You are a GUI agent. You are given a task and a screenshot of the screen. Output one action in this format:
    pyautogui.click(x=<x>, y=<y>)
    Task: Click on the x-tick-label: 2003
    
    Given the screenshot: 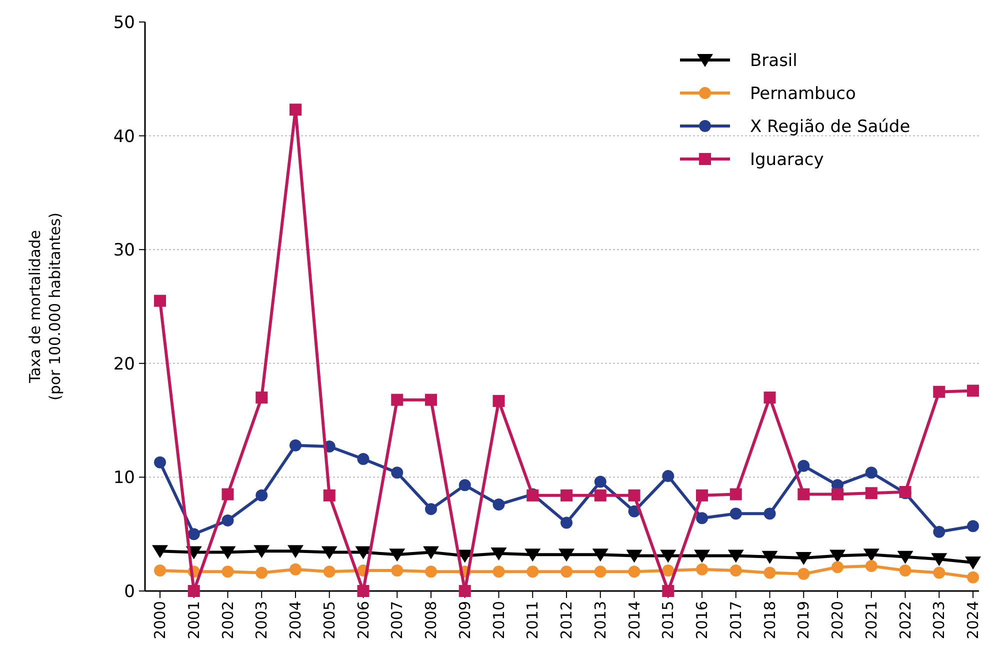 What is the action you would take?
    pyautogui.click(x=261, y=620)
    